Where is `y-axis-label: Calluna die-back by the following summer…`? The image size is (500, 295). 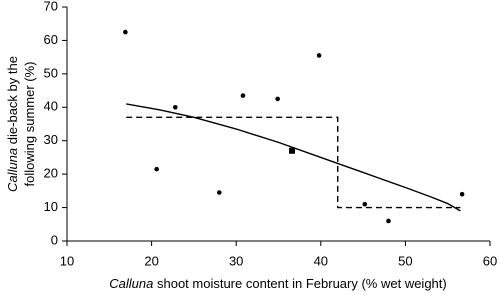 y-axis-label: Calluna die-back by the following summer… is located at coordinates (21, 124).